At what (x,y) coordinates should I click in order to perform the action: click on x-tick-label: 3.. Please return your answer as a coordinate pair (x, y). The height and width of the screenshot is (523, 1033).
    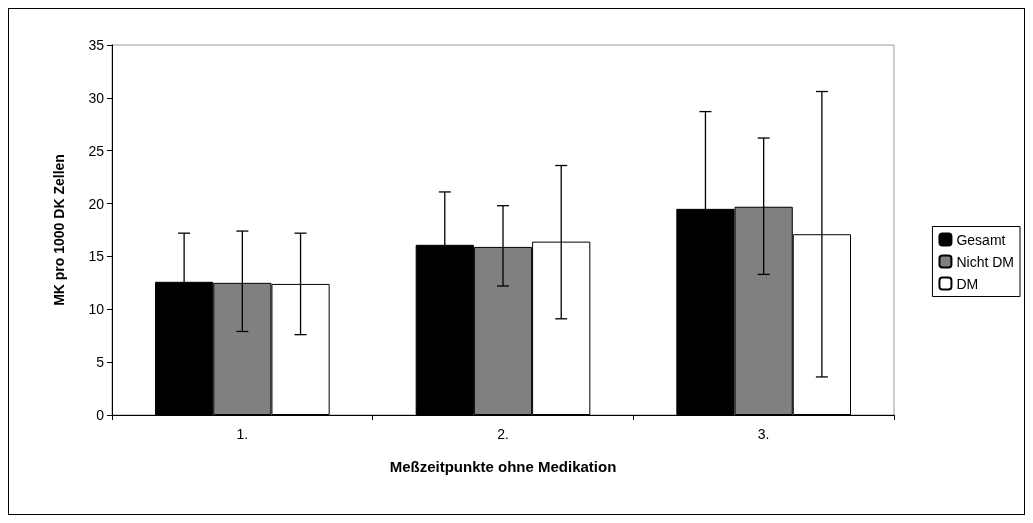
    Looking at the image, I should click on (763, 434).